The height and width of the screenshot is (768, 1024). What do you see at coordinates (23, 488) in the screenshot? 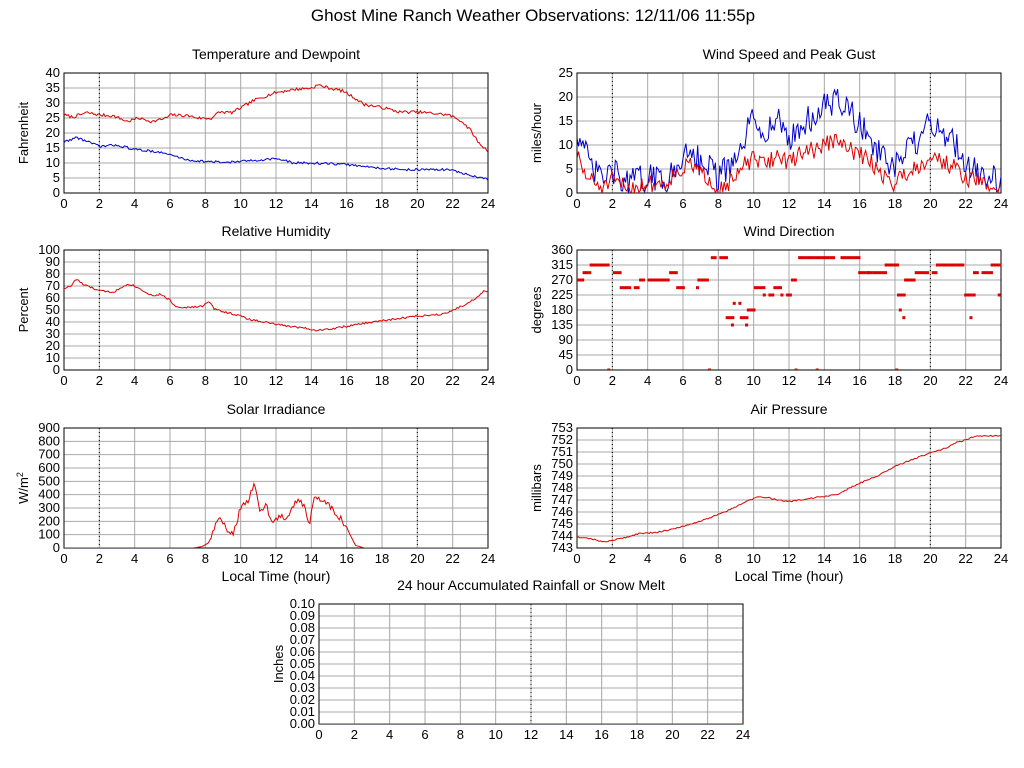
I see `y-axis-label: W/m2` at bounding box center [23, 488].